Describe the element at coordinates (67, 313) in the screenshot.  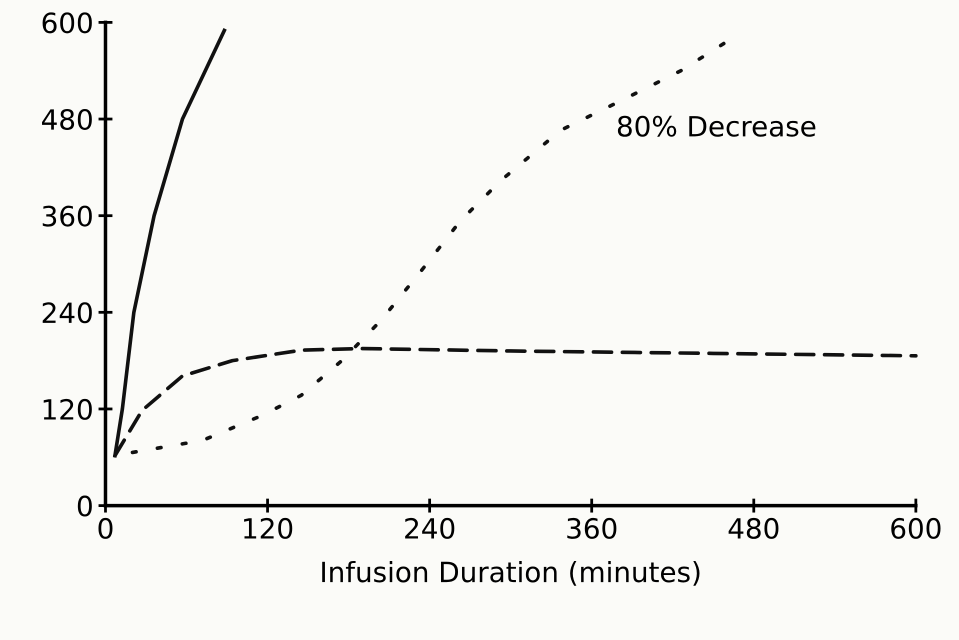
I see `y-tick-label: 240` at that location.